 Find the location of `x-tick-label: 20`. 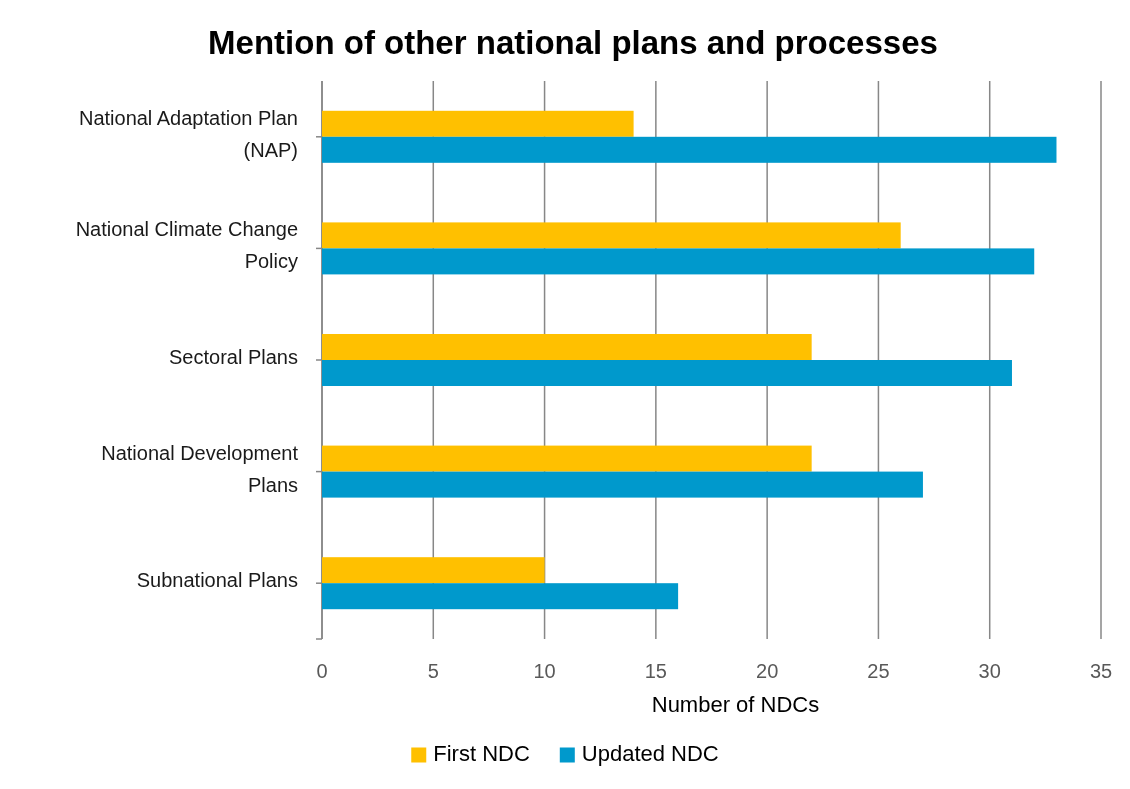

x-tick-label: 20 is located at coordinates (767, 671).